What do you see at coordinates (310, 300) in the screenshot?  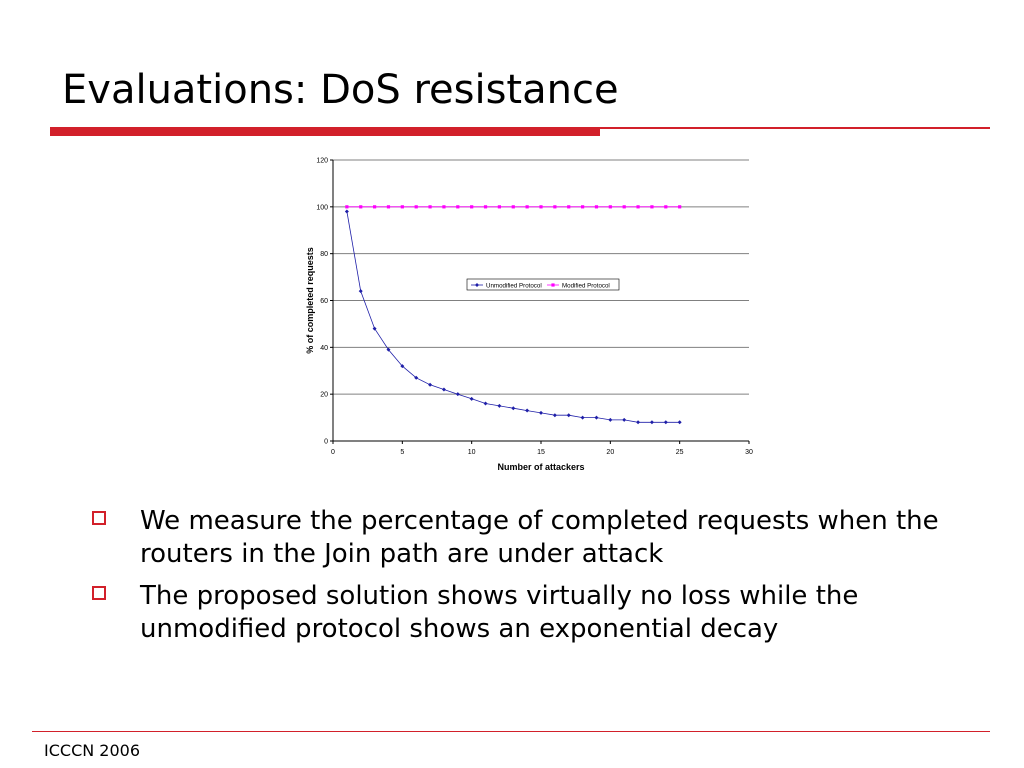 I see `y-axis-label: % of completed requests` at bounding box center [310, 300].